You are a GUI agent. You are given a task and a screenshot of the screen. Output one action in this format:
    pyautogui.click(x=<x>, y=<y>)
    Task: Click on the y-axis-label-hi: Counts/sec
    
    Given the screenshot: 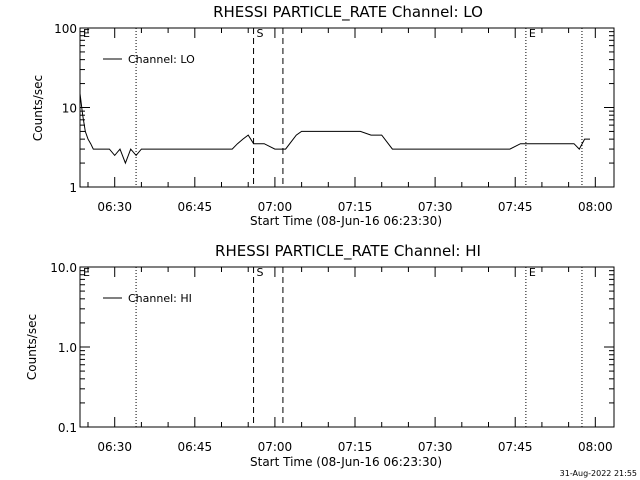 What is the action you would take?
    pyautogui.click(x=32, y=347)
    